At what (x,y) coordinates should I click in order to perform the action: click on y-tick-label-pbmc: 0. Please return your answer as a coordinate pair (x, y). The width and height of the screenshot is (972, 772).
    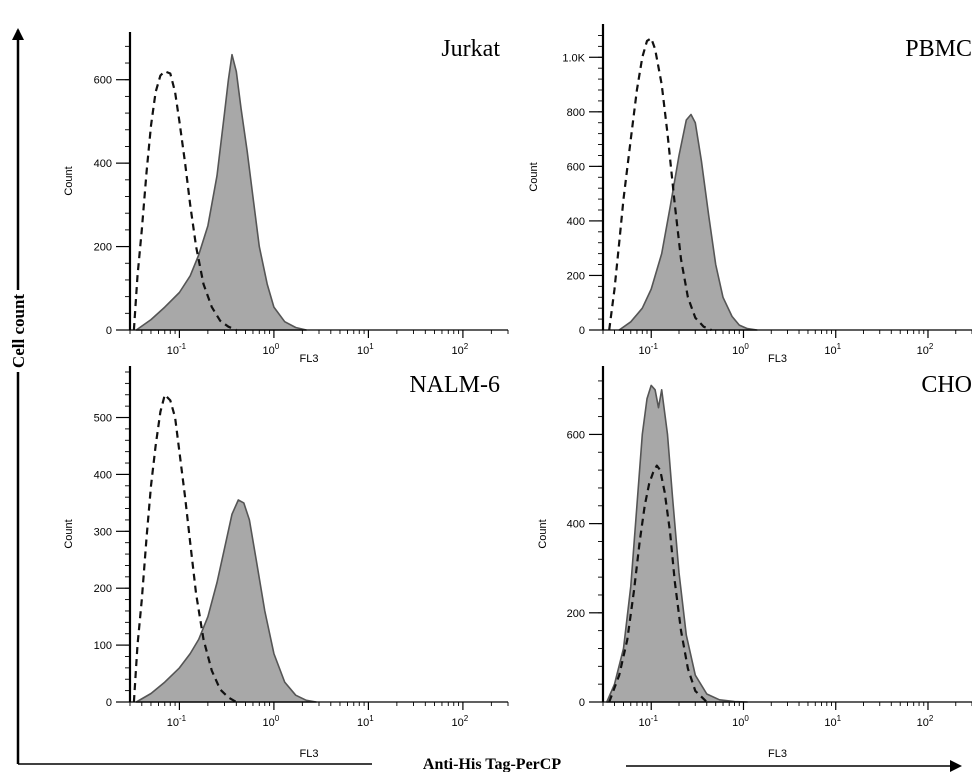
    Looking at the image, I should click on (582, 331).